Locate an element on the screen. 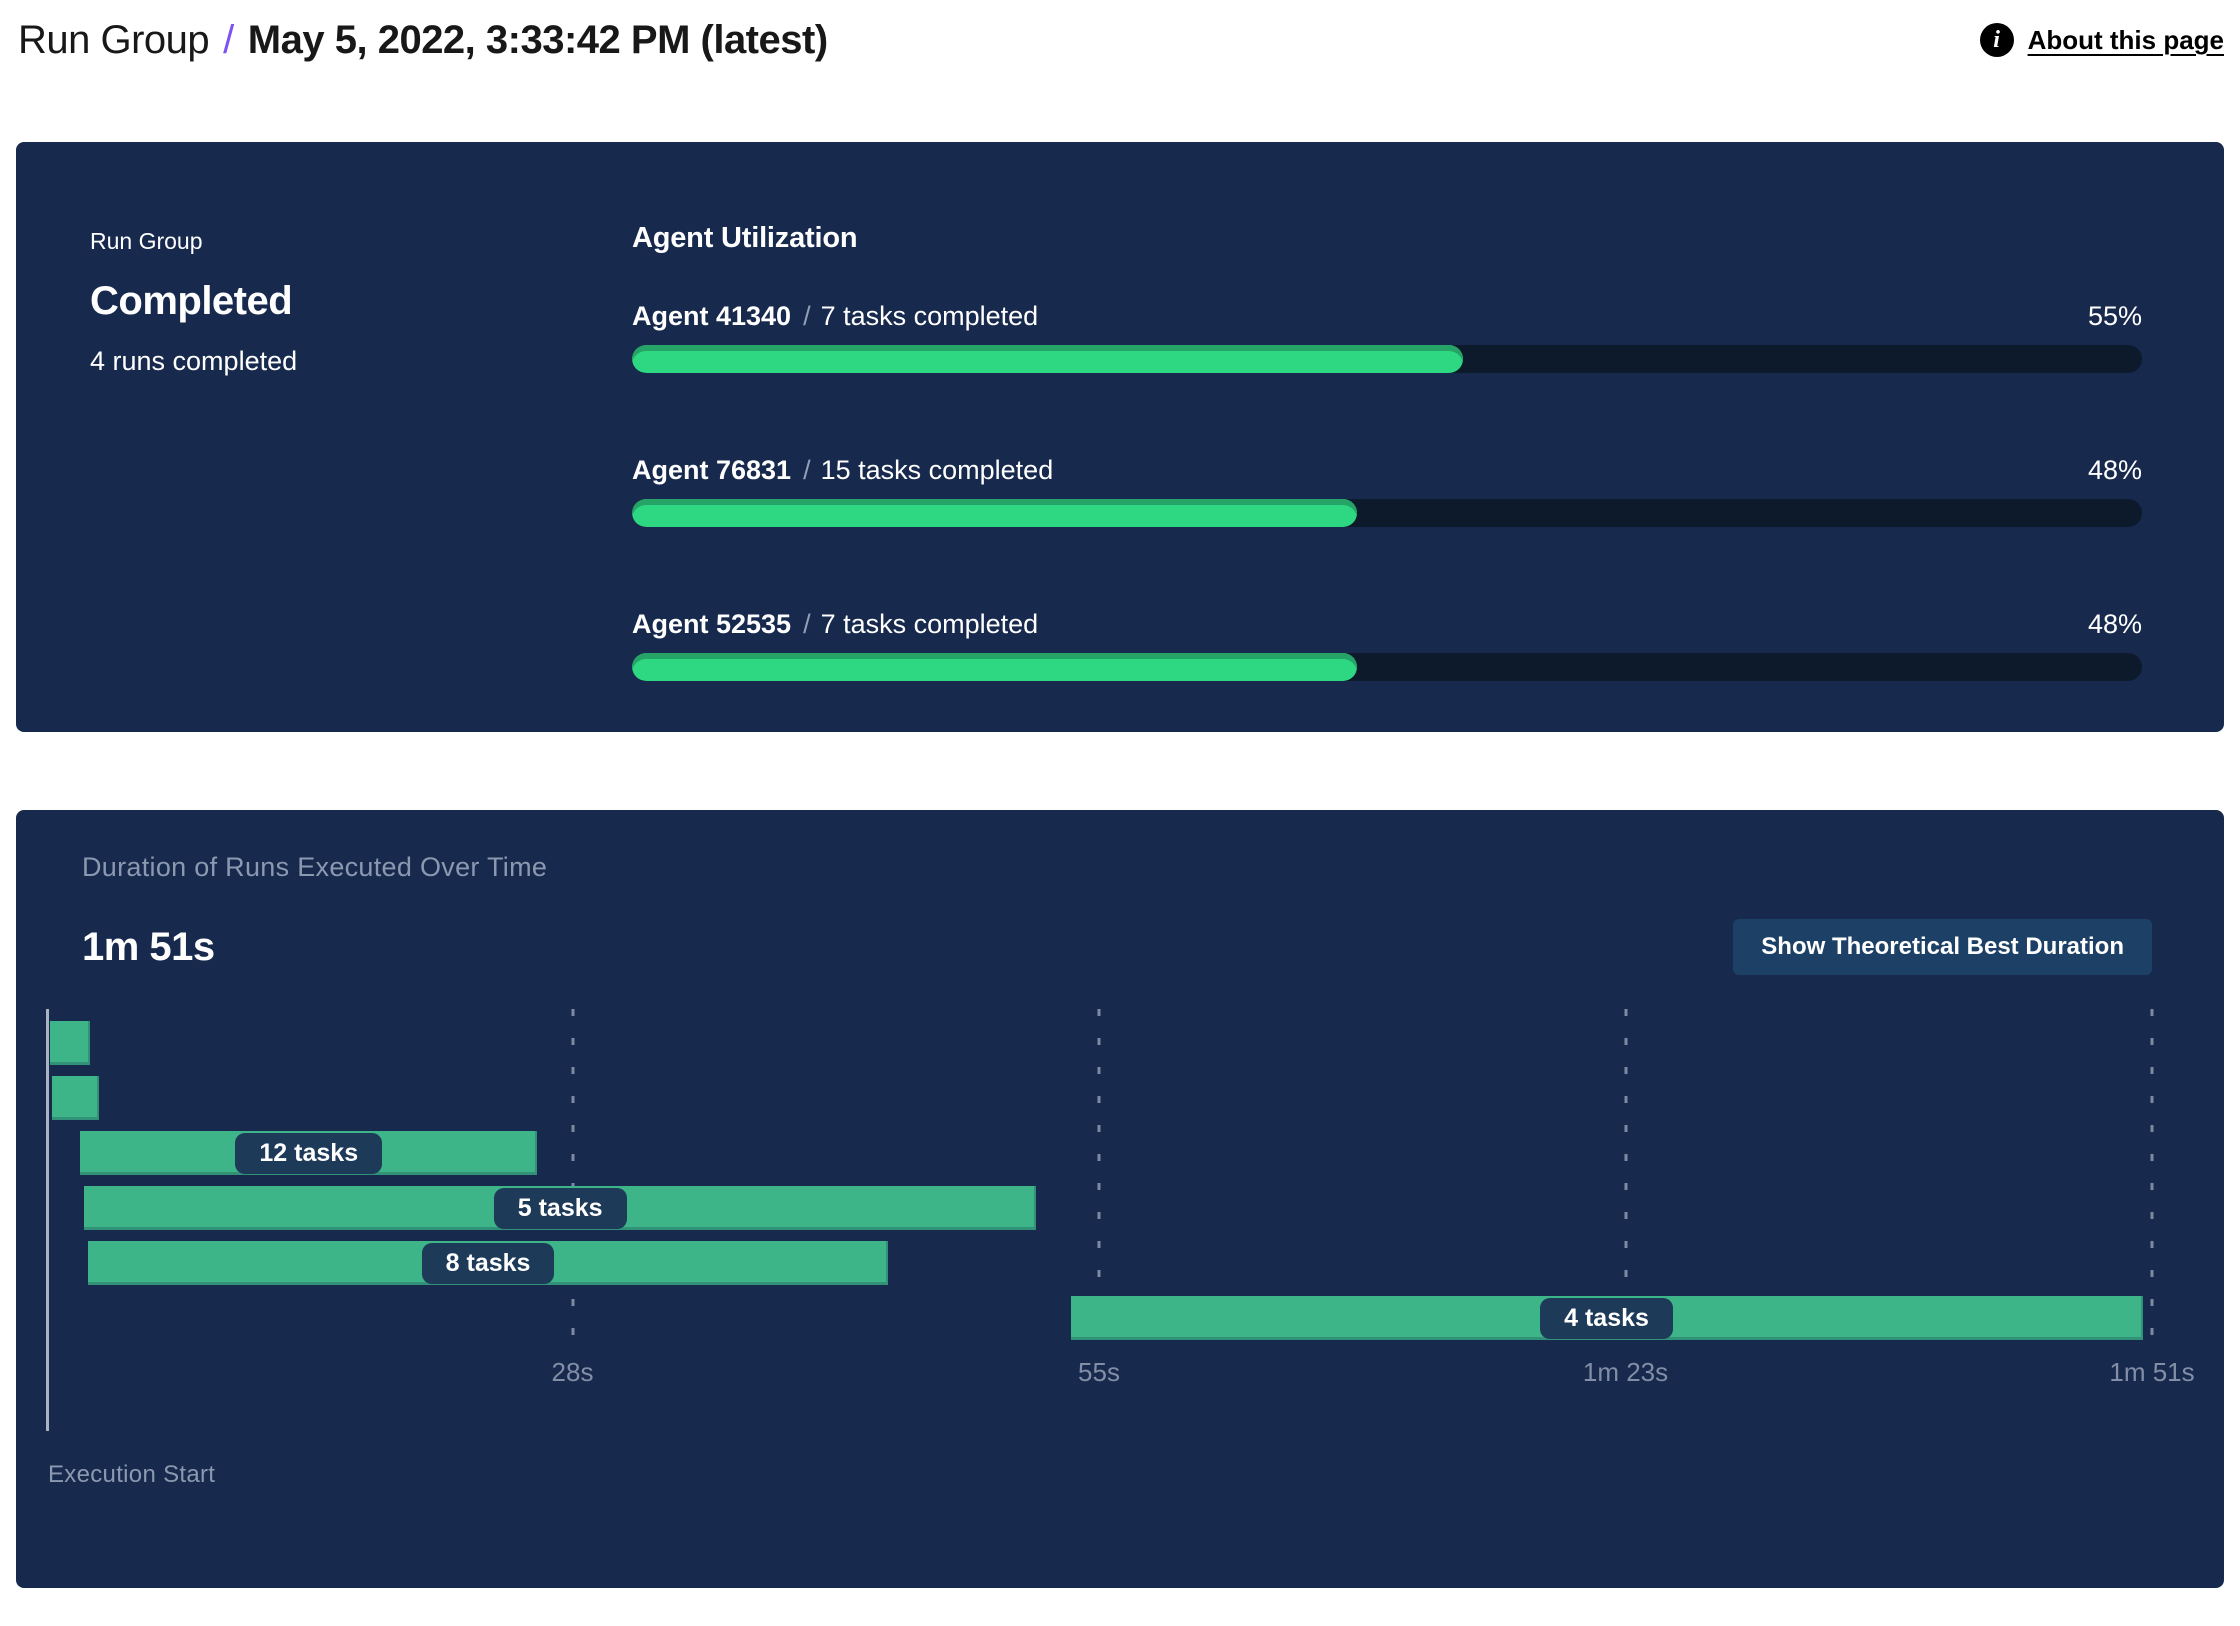  gantt-row: 8 tasks is located at coordinates (1099, 1263).